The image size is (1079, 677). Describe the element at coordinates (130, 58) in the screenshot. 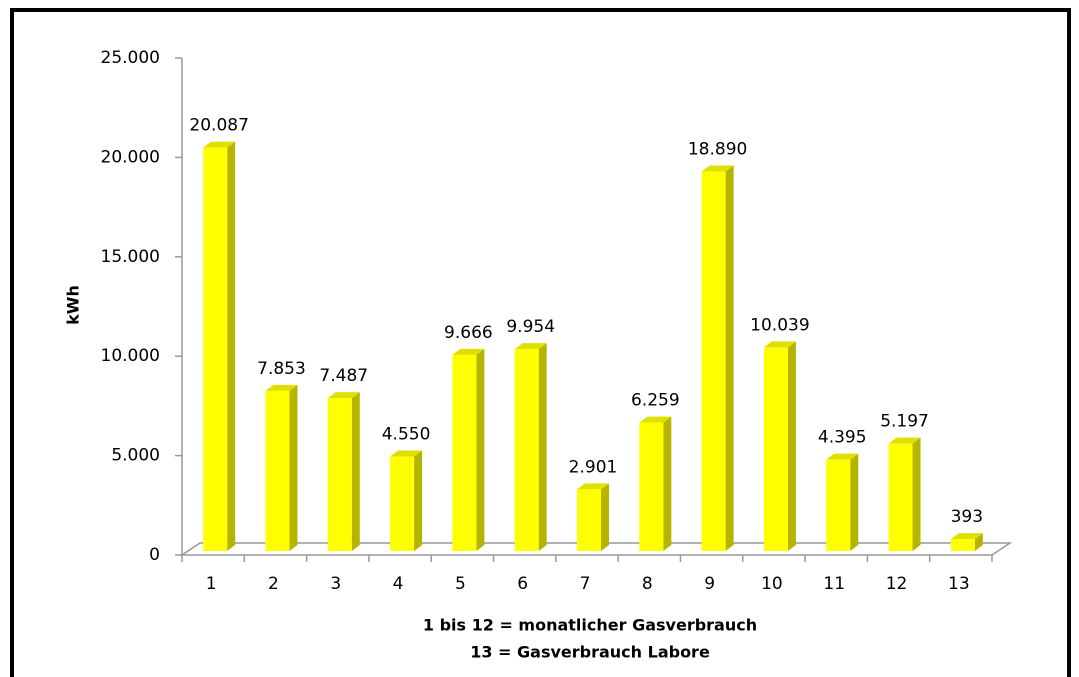

I see `y-tick-label: 25.000` at that location.